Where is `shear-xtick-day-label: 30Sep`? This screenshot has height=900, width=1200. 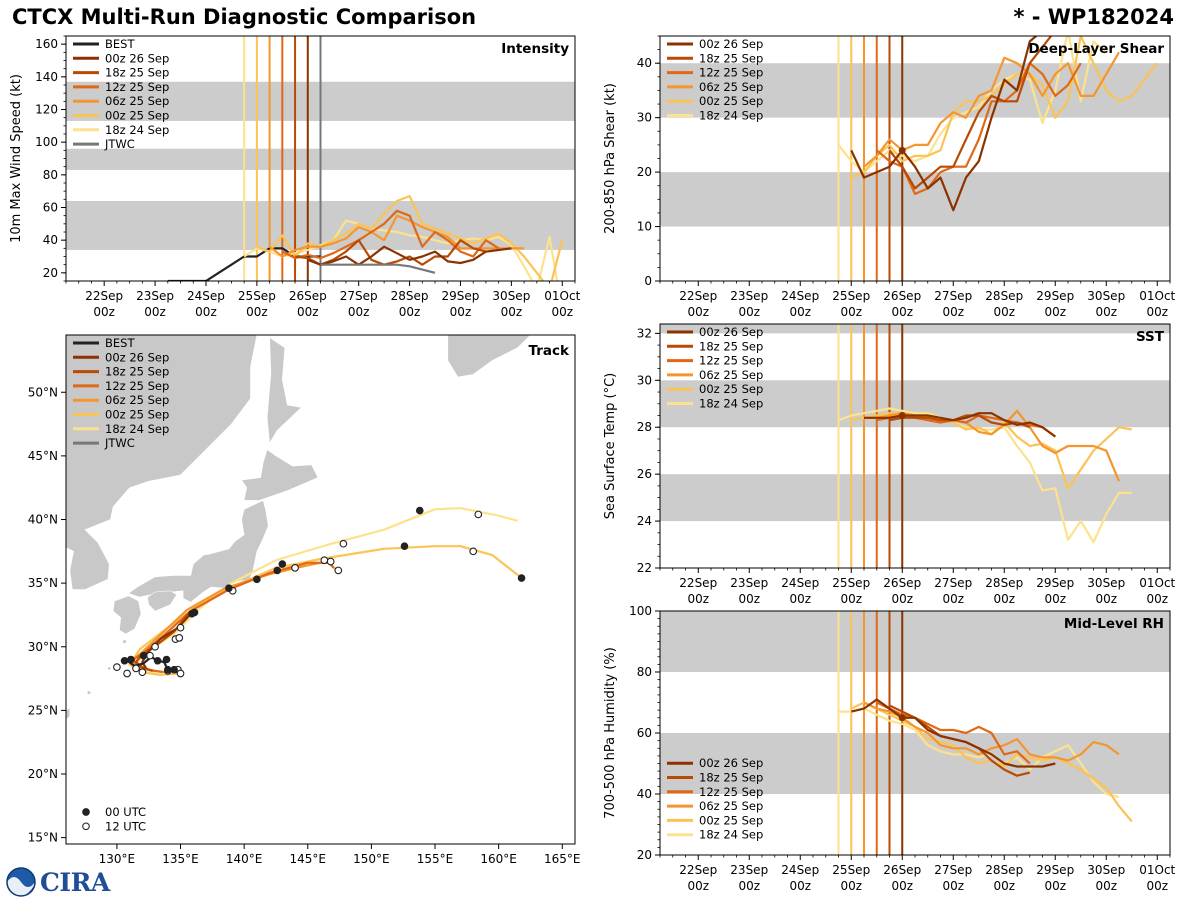 shear-xtick-day-label: 30Sep is located at coordinates (1106, 296).